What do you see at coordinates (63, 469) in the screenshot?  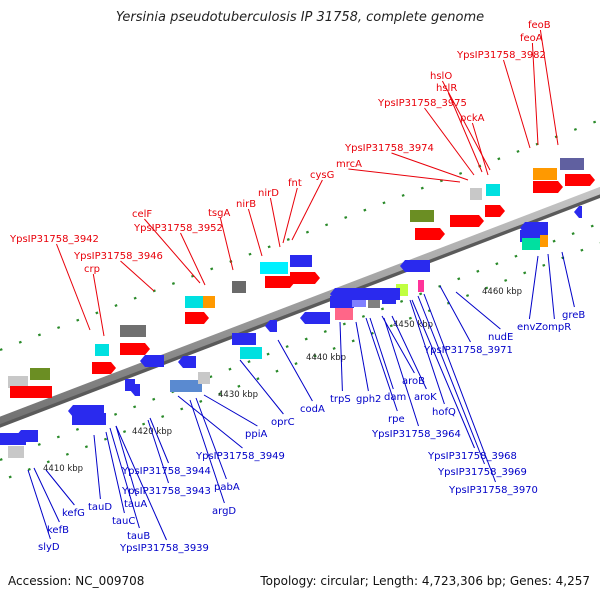 I see `scale-label: 4410 kbp` at bounding box center [63, 469].